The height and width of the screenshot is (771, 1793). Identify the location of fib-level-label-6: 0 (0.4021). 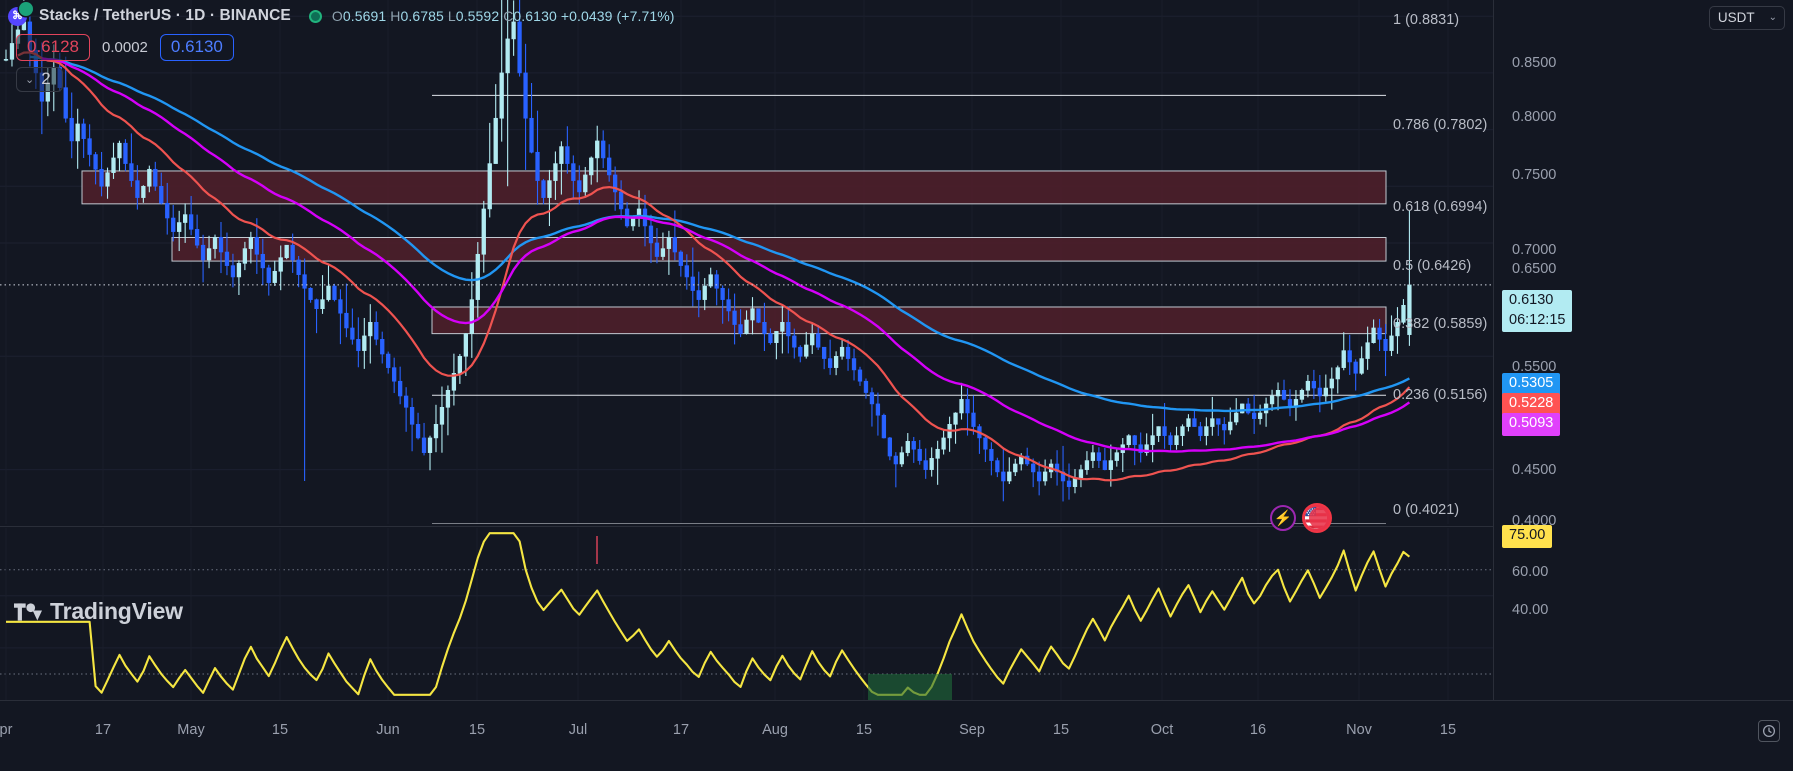
(1426, 510).